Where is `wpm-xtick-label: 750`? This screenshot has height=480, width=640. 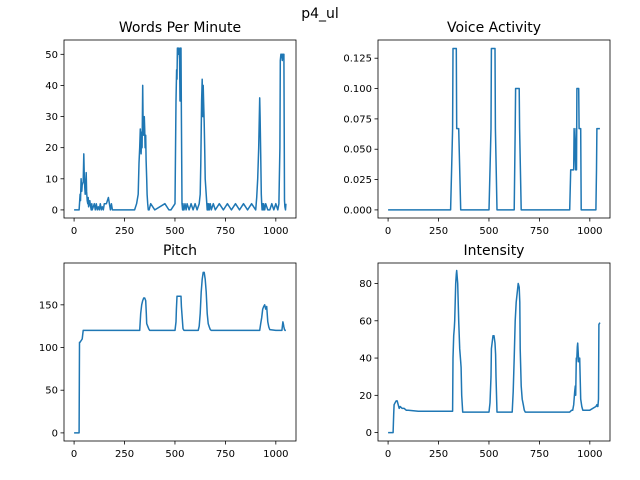 wpm-xtick-label: 750 is located at coordinates (225, 231).